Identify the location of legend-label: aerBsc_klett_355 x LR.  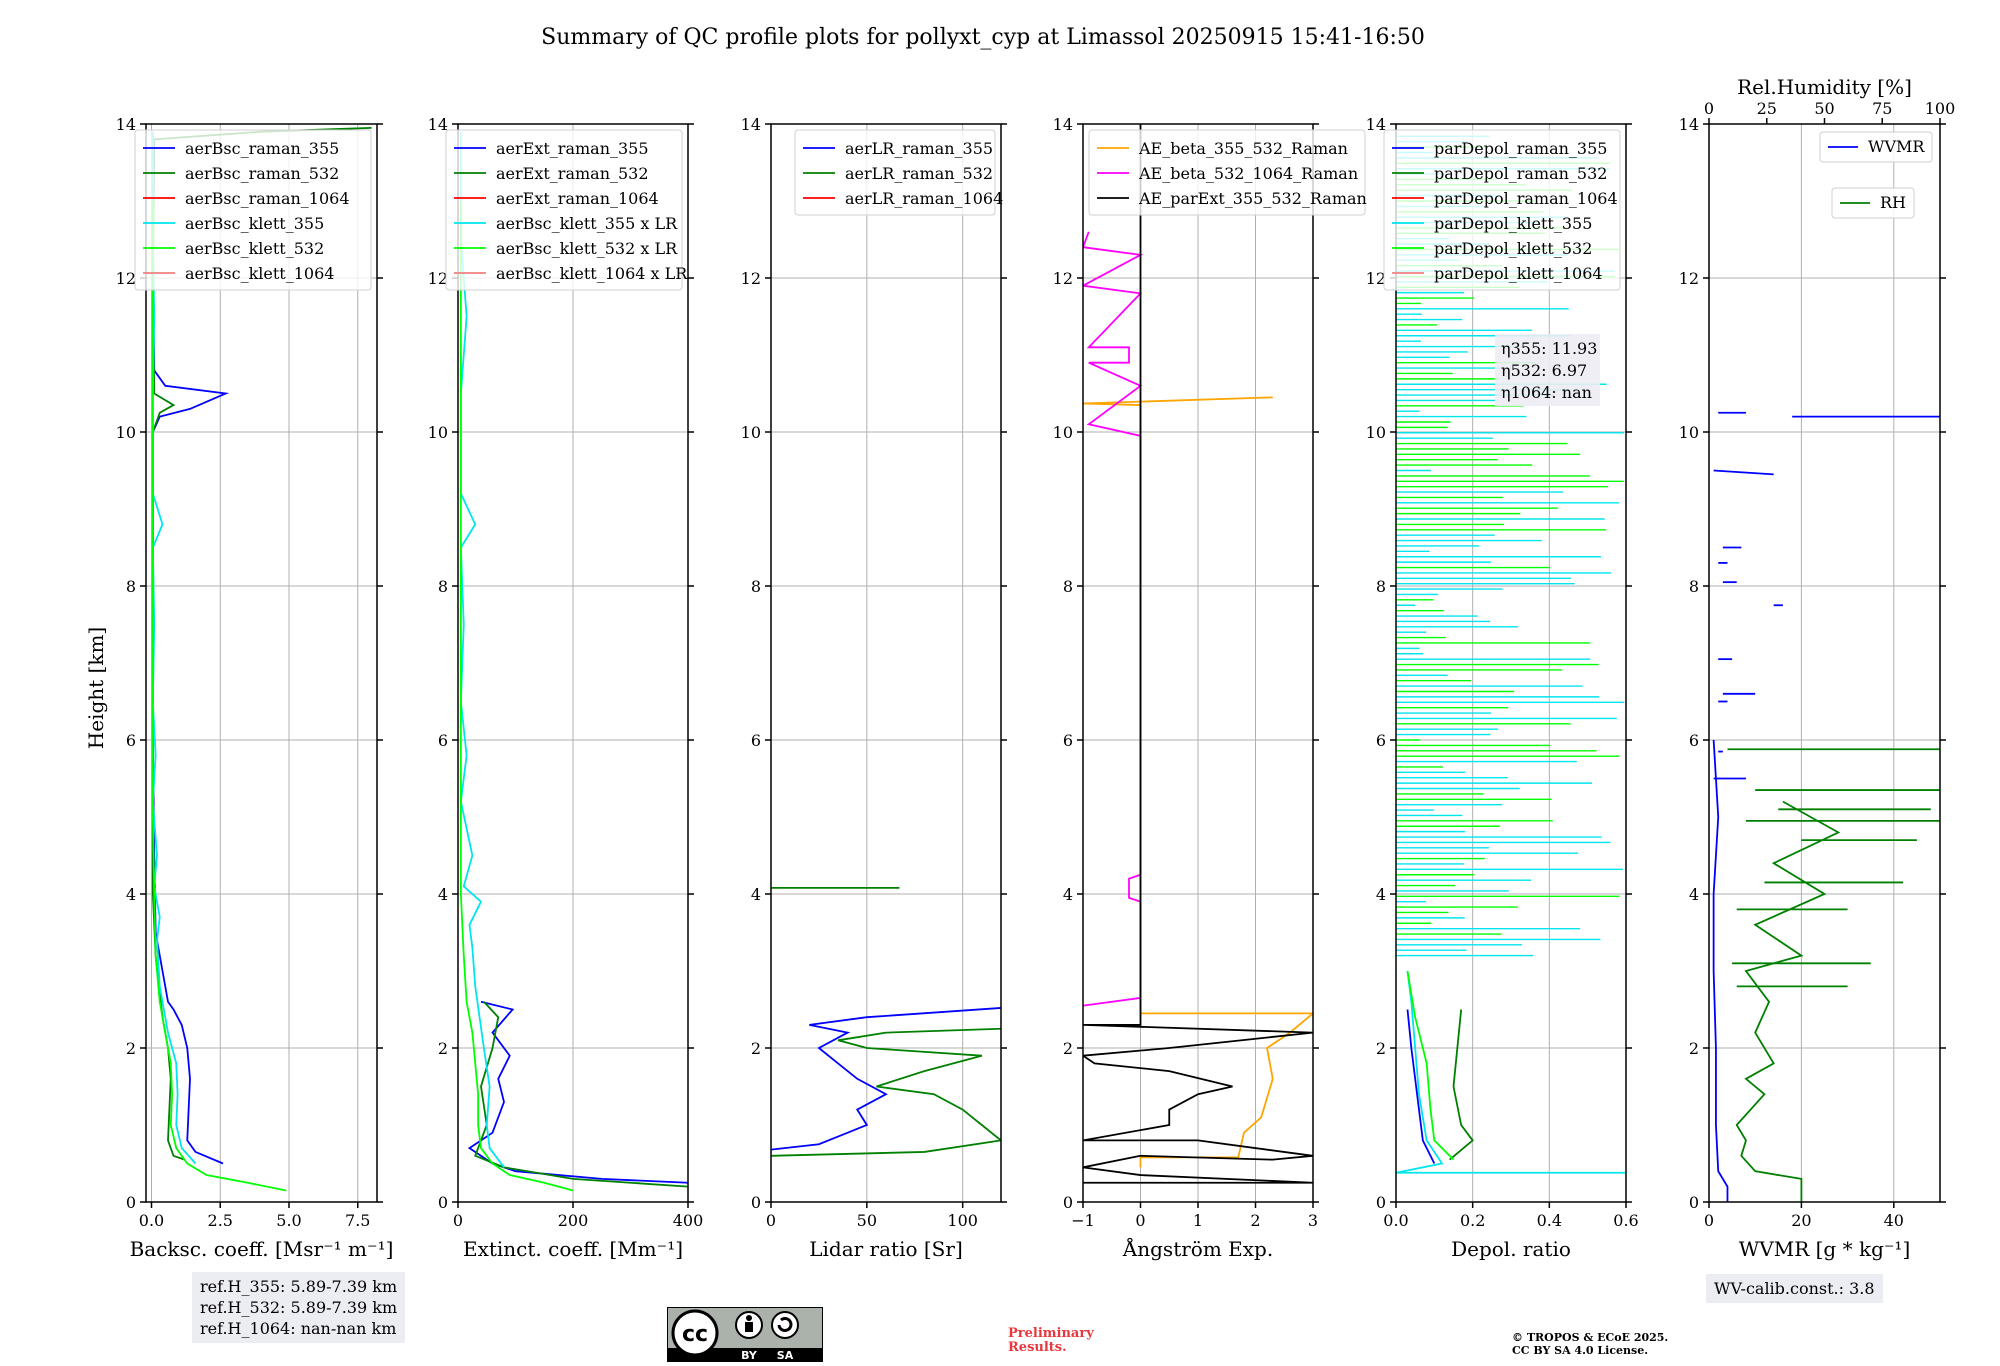
(587, 223).